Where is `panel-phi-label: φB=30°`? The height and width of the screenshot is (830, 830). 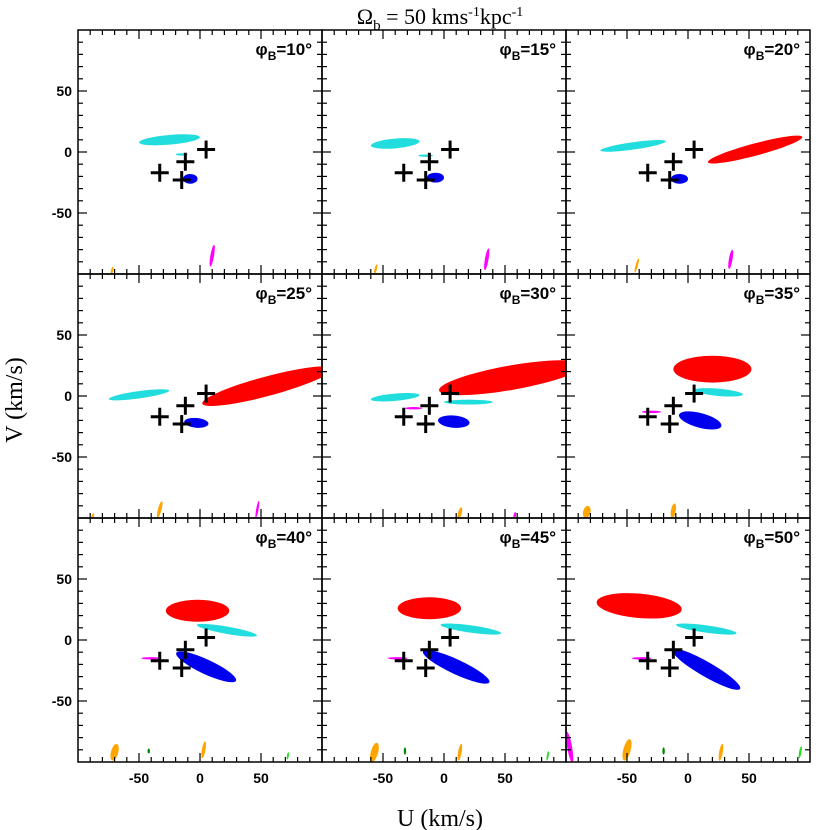
panel-phi-label: φB=30° is located at coordinates (528, 295).